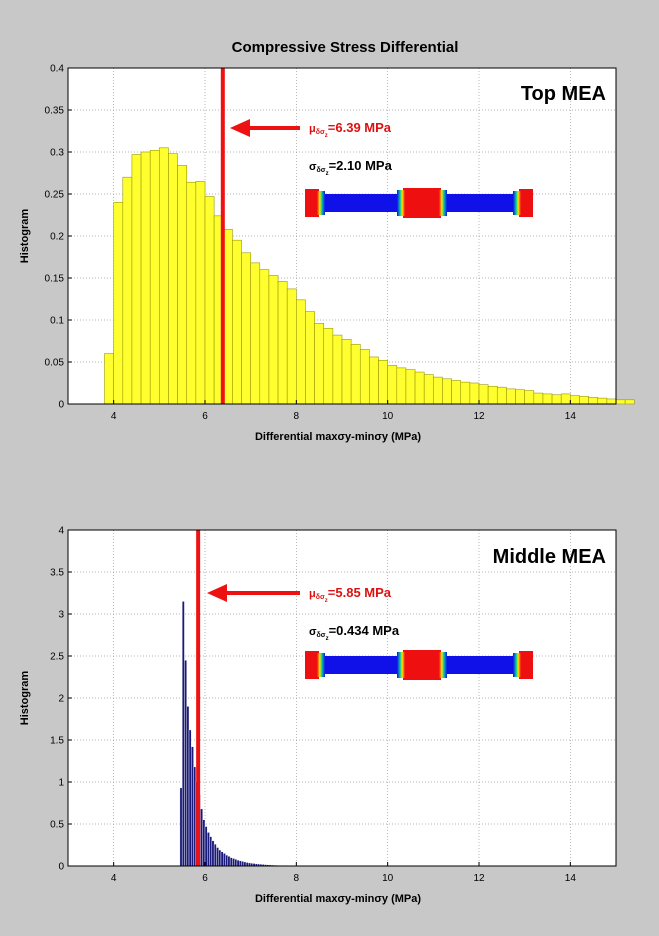 The width and height of the screenshot is (659, 936). I want to click on x-tick-label: 14, so click(571, 878).